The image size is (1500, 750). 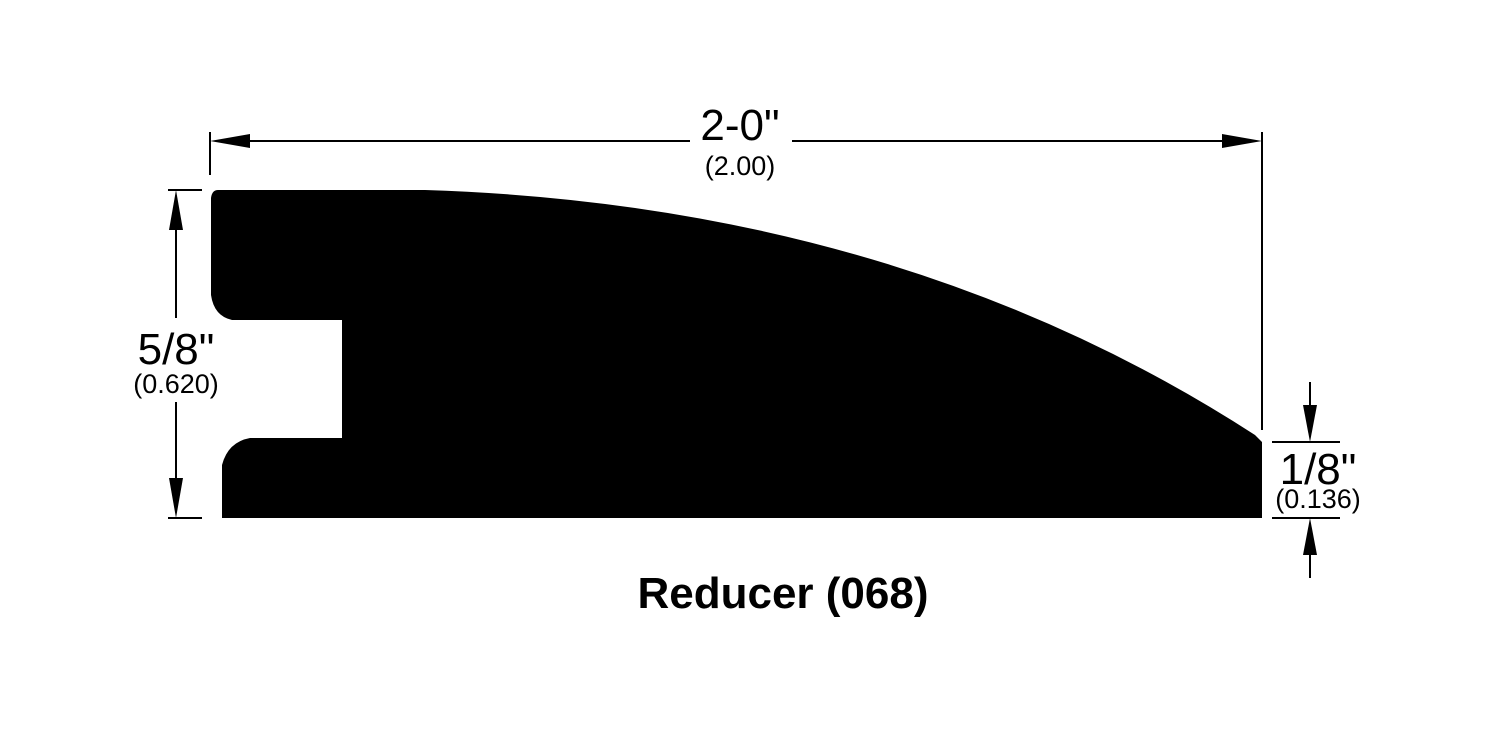 What do you see at coordinates (739, 125) in the screenshot?
I see `width-label: 2-0"` at bounding box center [739, 125].